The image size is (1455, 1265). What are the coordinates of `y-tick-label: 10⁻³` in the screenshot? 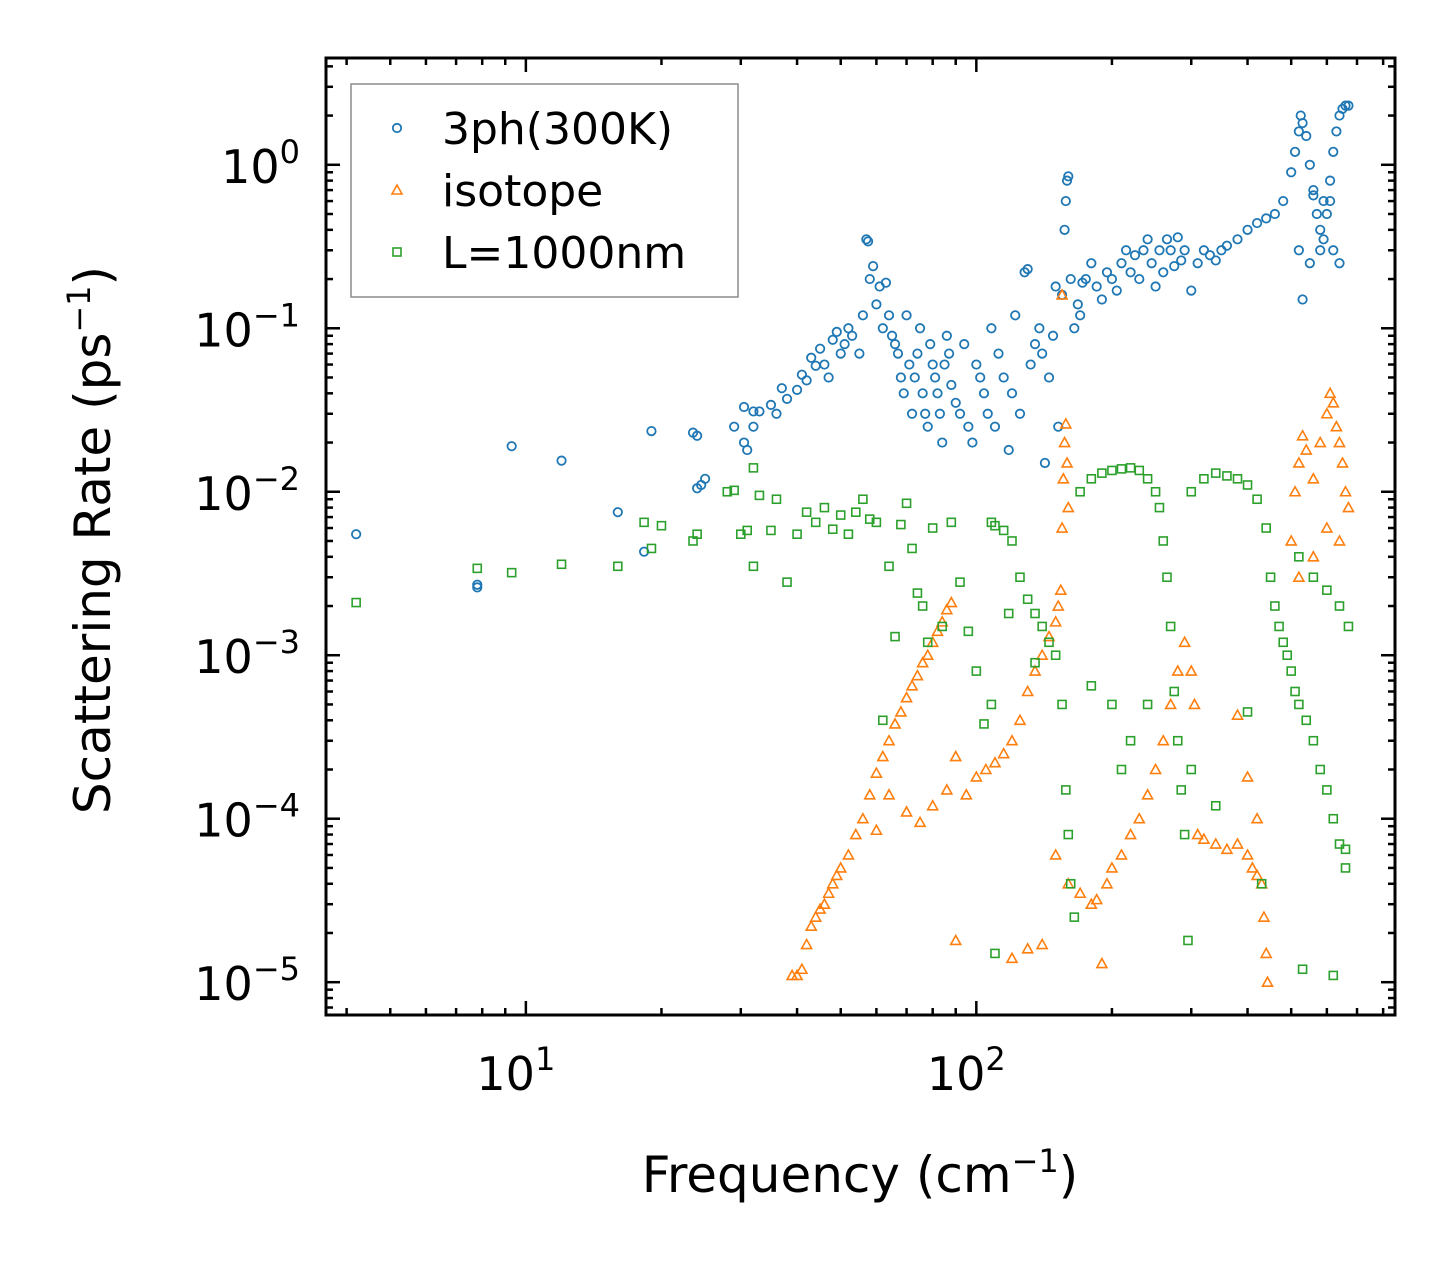 It's located at (247, 653).